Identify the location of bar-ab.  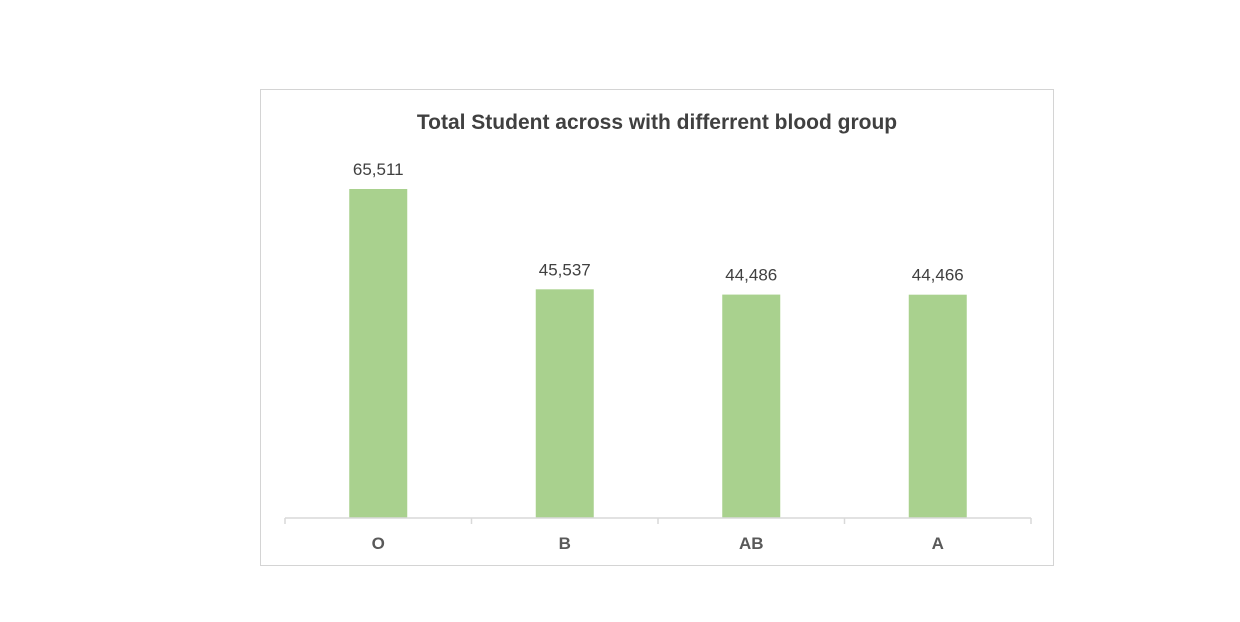
(751, 406).